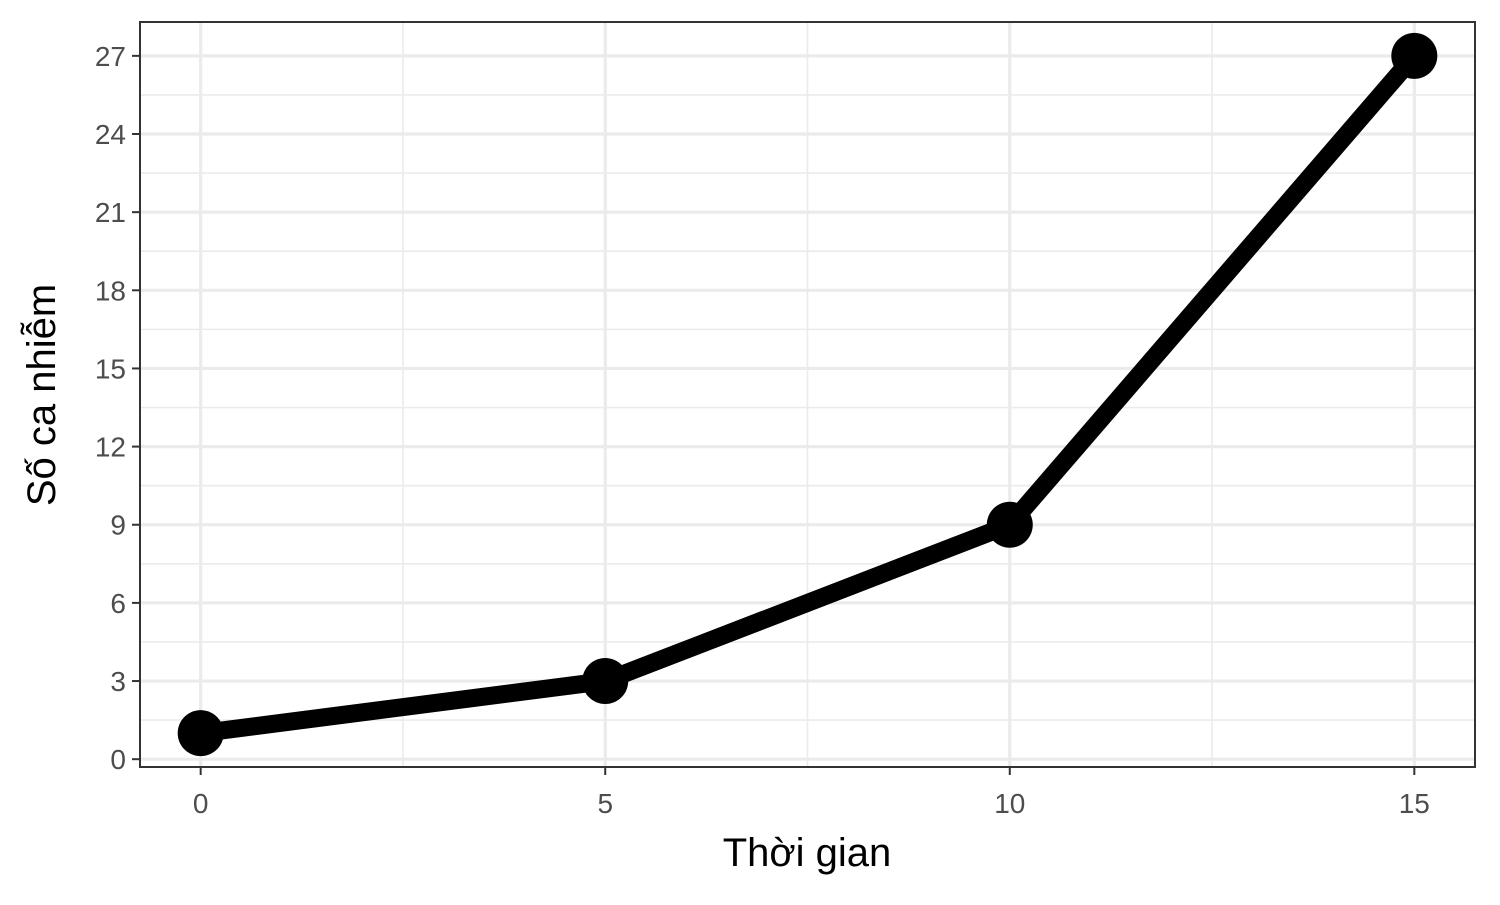 This screenshot has width=1500, height=905. Describe the element at coordinates (41, 395) in the screenshot. I see `y-axis-title: Số ca nhiễm` at that location.